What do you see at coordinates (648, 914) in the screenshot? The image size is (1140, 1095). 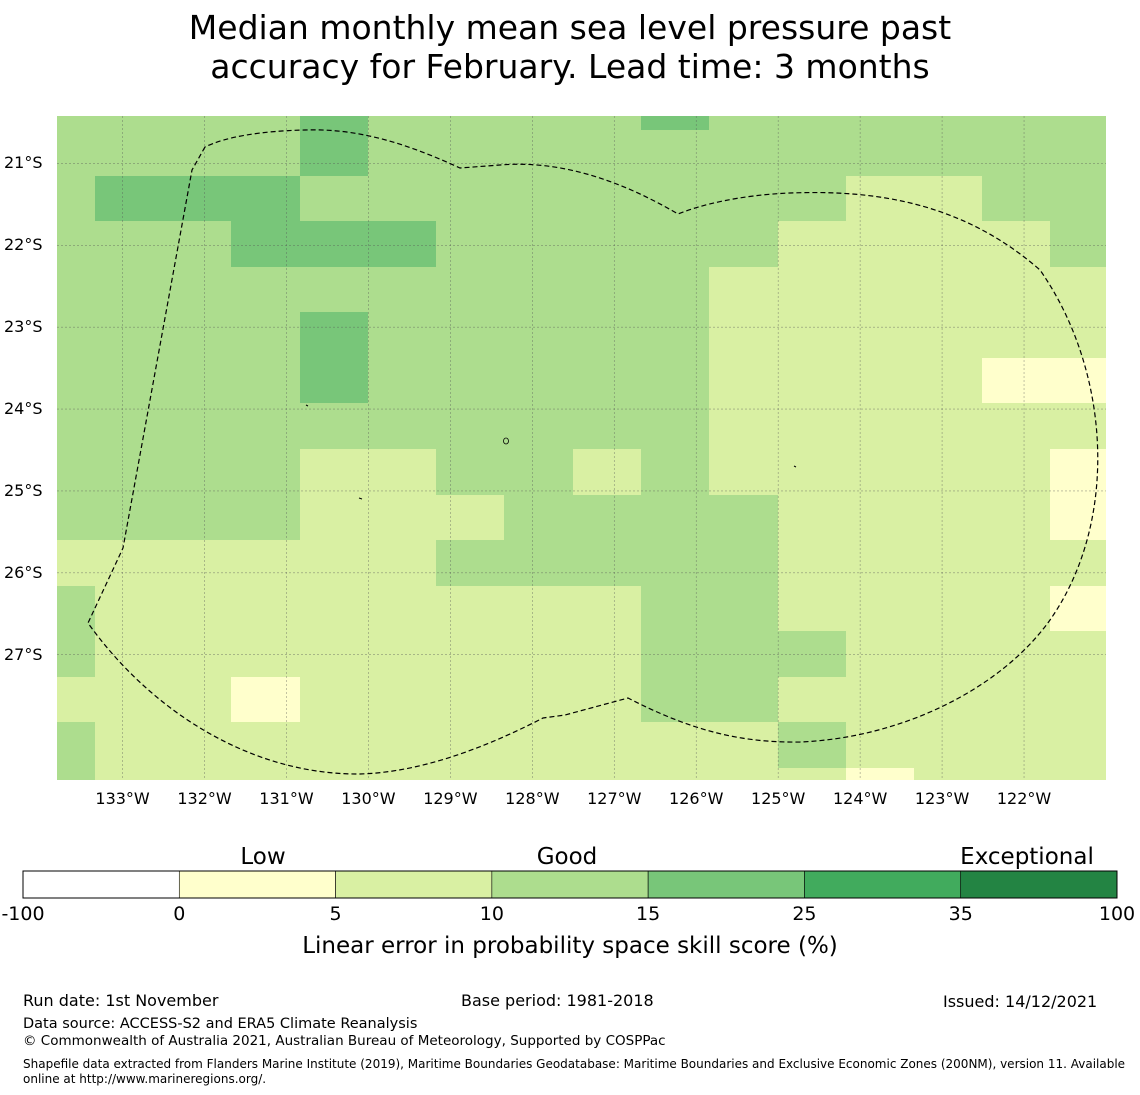 I see `colorbar-tick-label: 15` at bounding box center [648, 914].